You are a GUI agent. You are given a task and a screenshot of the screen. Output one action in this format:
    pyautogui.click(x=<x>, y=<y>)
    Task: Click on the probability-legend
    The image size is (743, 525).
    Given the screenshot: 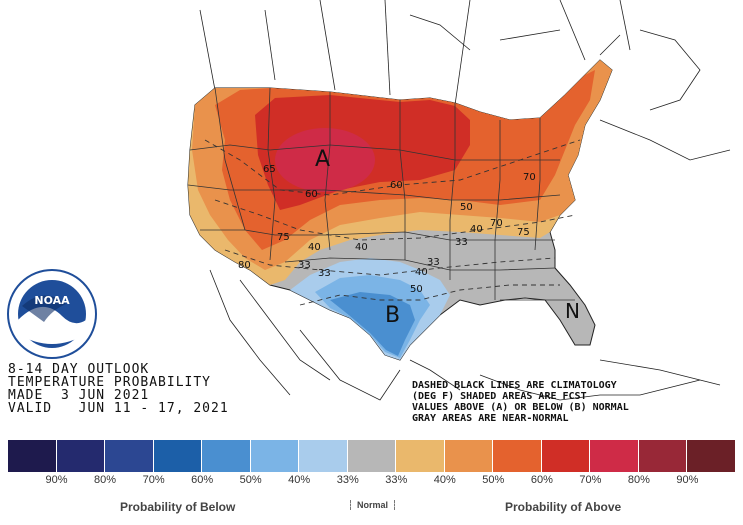 What is the action you would take?
    pyautogui.click(x=372, y=456)
    